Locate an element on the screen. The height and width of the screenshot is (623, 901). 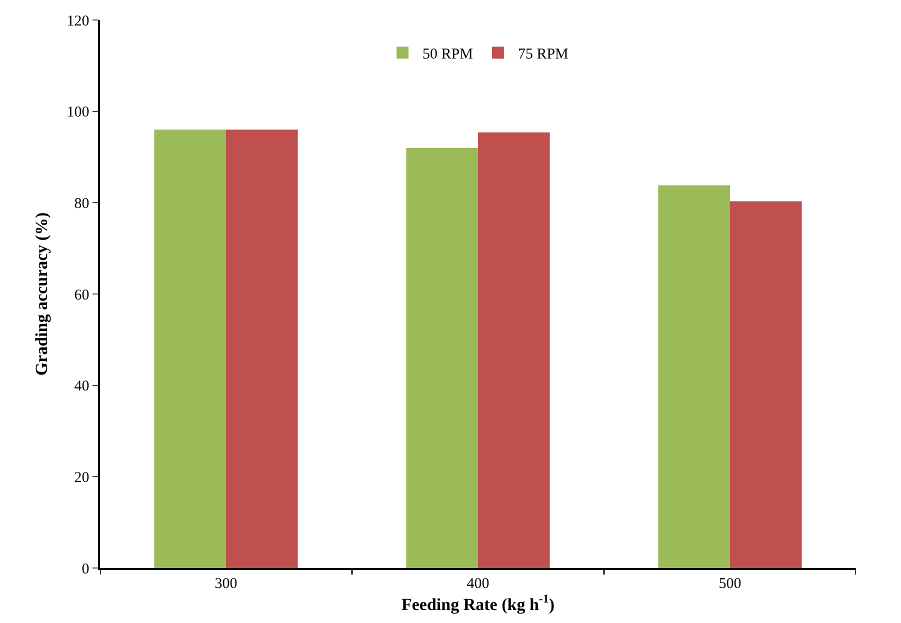
y-tick-label: 80 is located at coordinates (82, 204).